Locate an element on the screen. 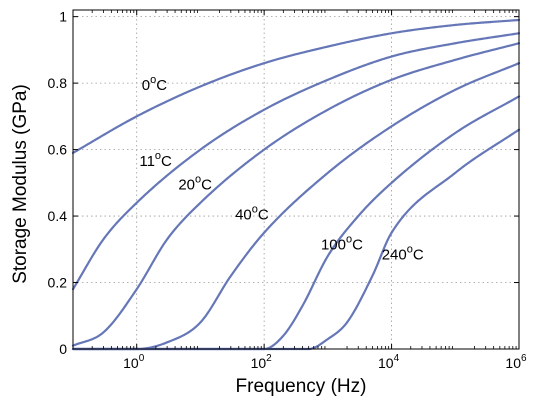 This screenshot has width=537, height=404. x-tick-label: 10⁶ is located at coordinates (516, 362).